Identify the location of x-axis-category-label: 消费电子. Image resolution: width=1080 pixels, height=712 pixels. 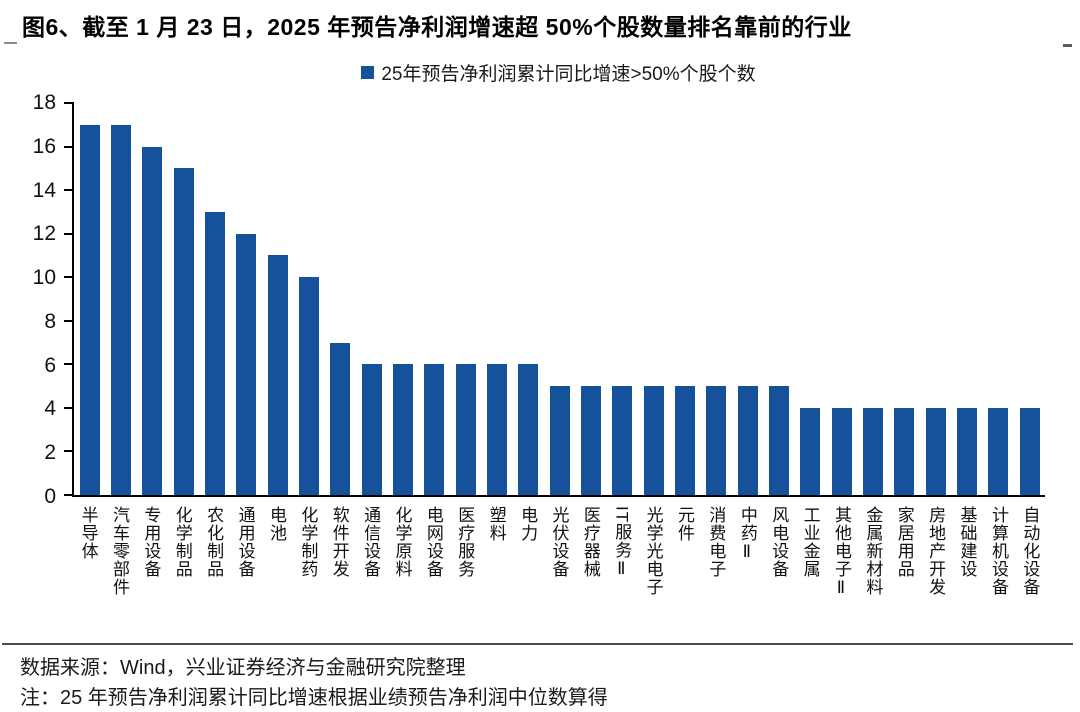
(716, 542).